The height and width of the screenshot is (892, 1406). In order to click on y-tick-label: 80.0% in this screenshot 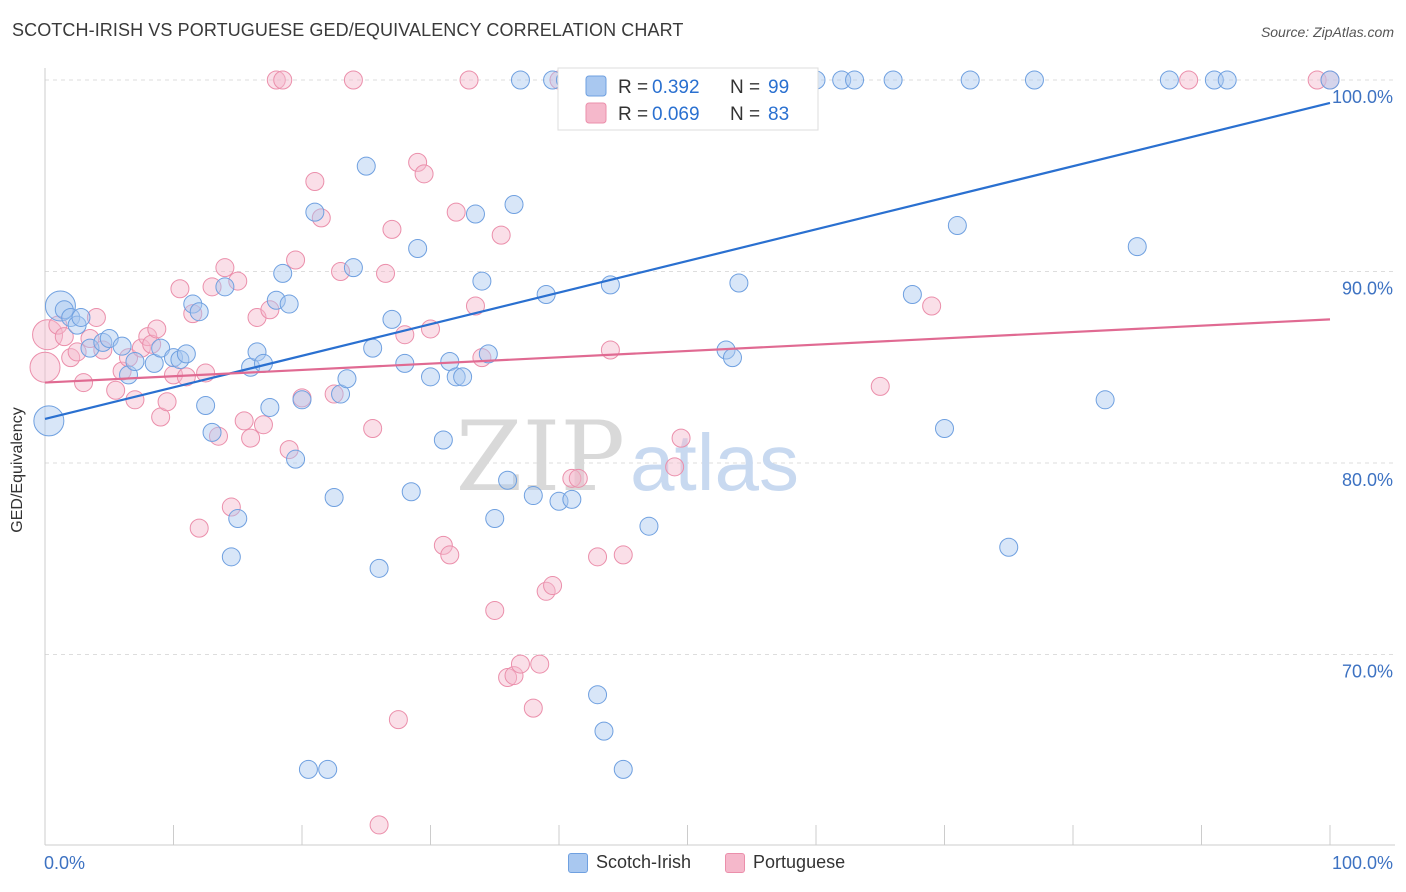, I will do `click(1367, 480)`.